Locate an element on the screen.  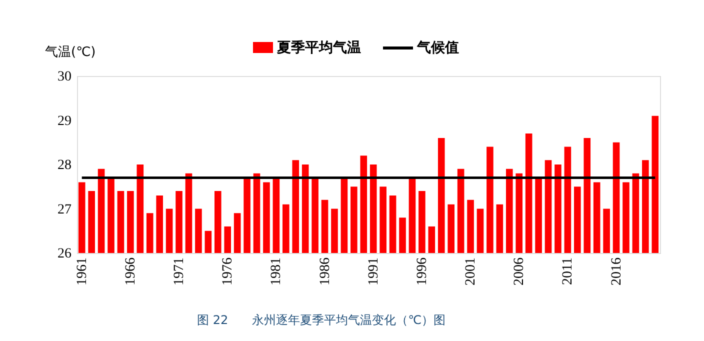
x-tick-label: 1971 is located at coordinates (180, 272).